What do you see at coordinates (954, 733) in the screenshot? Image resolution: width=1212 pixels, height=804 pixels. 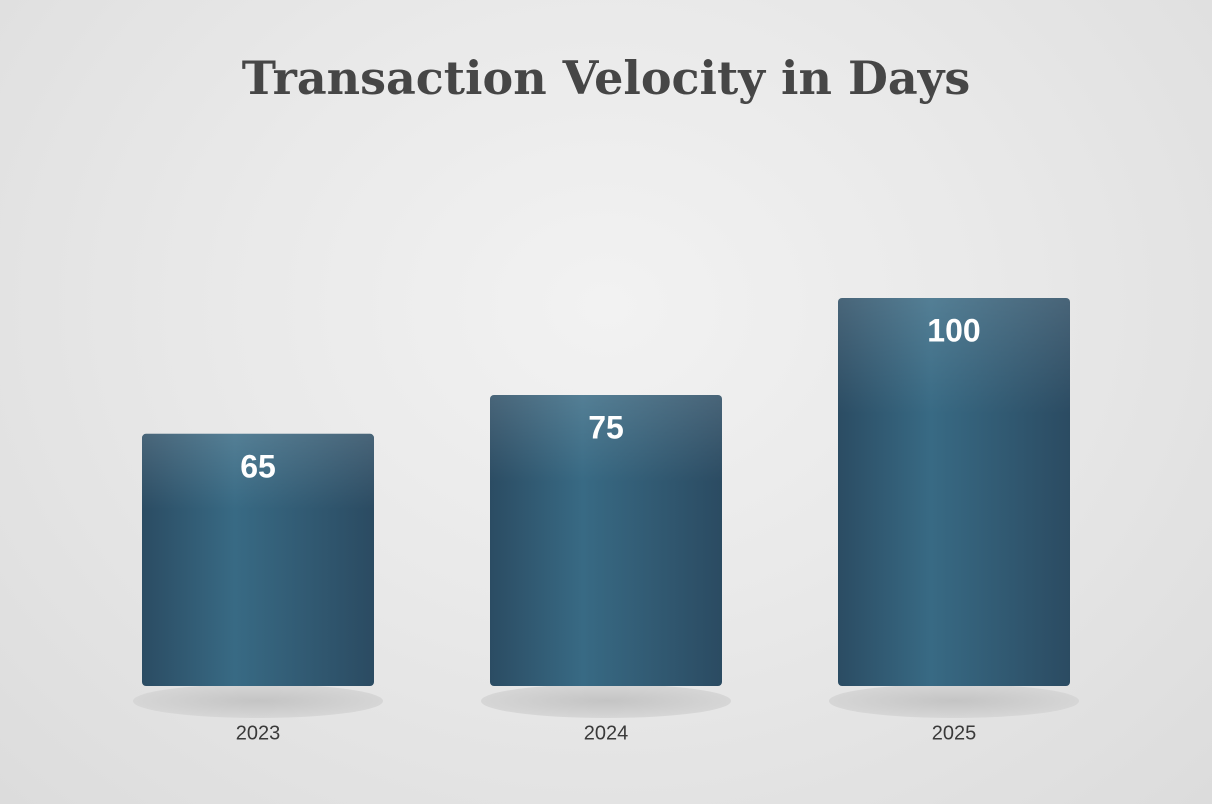 I see `x-tick-label: 2025` at bounding box center [954, 733].